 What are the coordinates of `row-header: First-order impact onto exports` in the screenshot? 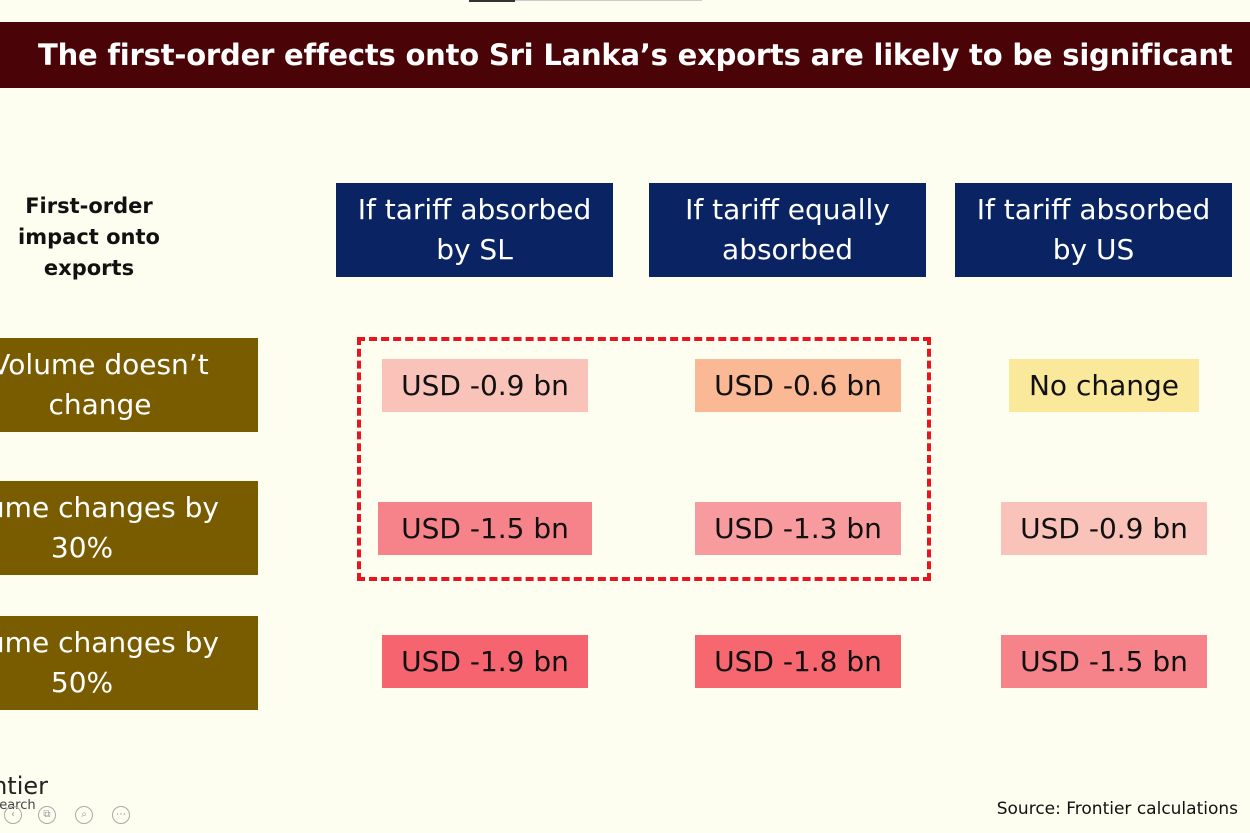 It's located at (96, 237).